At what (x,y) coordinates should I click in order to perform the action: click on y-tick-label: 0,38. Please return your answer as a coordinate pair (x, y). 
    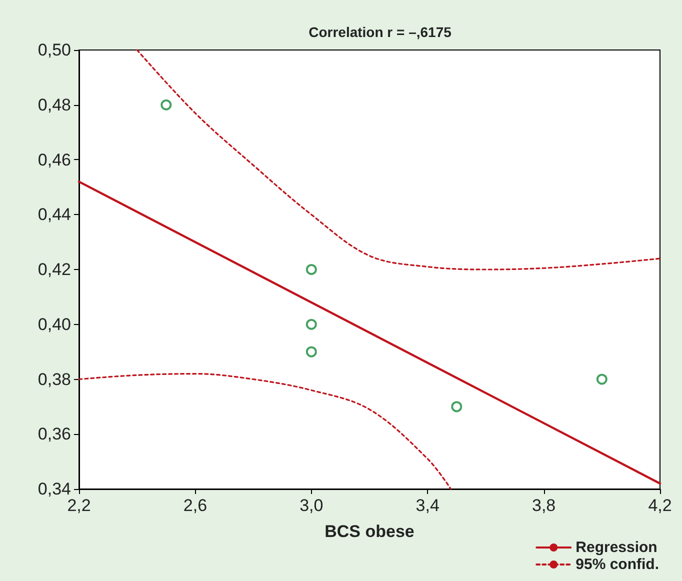
    Looking at the image, I should click on (54, 379).